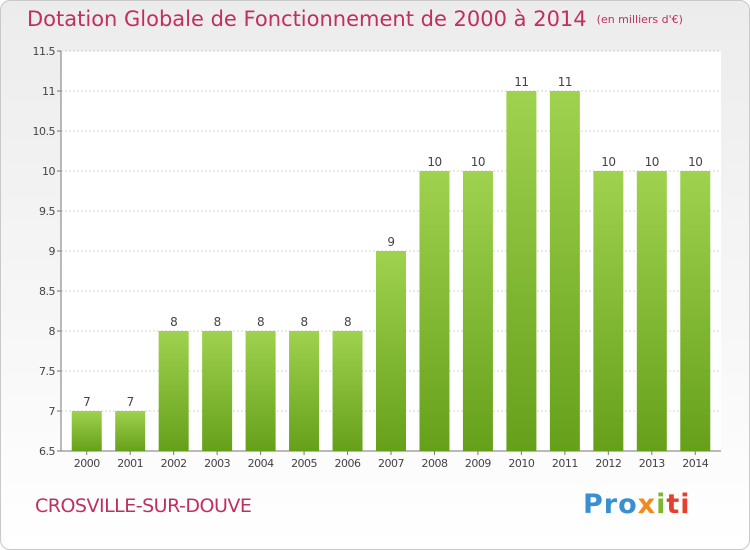 This screenshot has width=750, height=550. I want to click on logo-part-1: Pro, so click(610, 504).